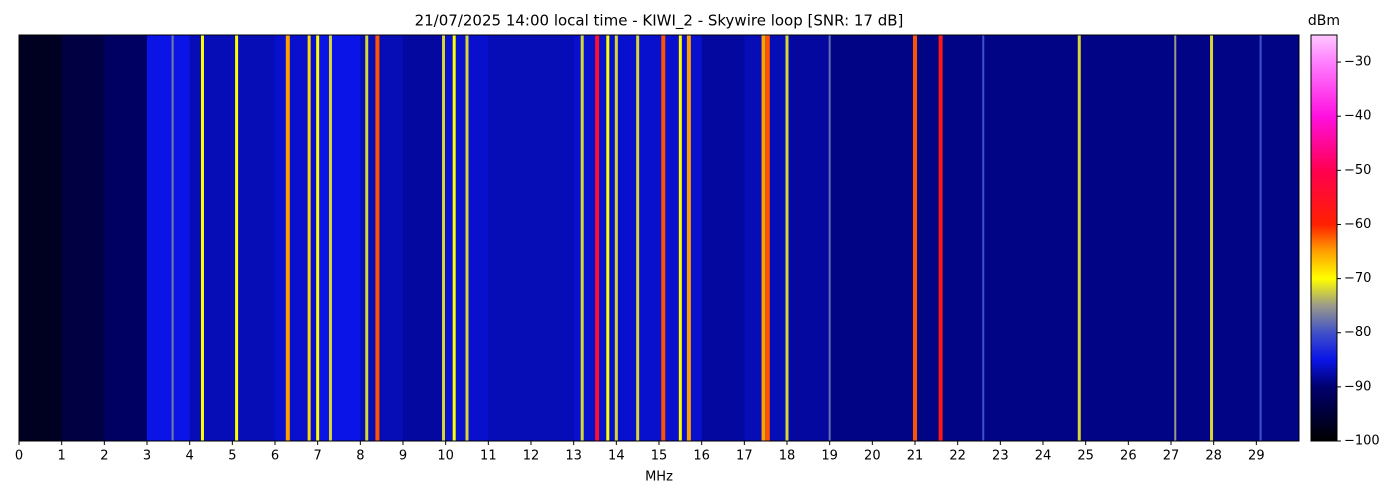 This screenshot has height=504, width=1400. I want to click on x-tick-label: 18, so click(787, 456).